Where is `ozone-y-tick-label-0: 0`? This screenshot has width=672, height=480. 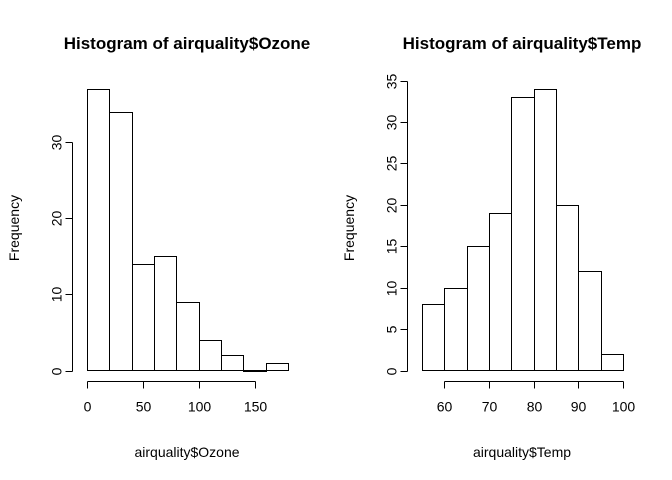
ozone-y-tick-label-0: 0 is located at coordinates (57, 371).